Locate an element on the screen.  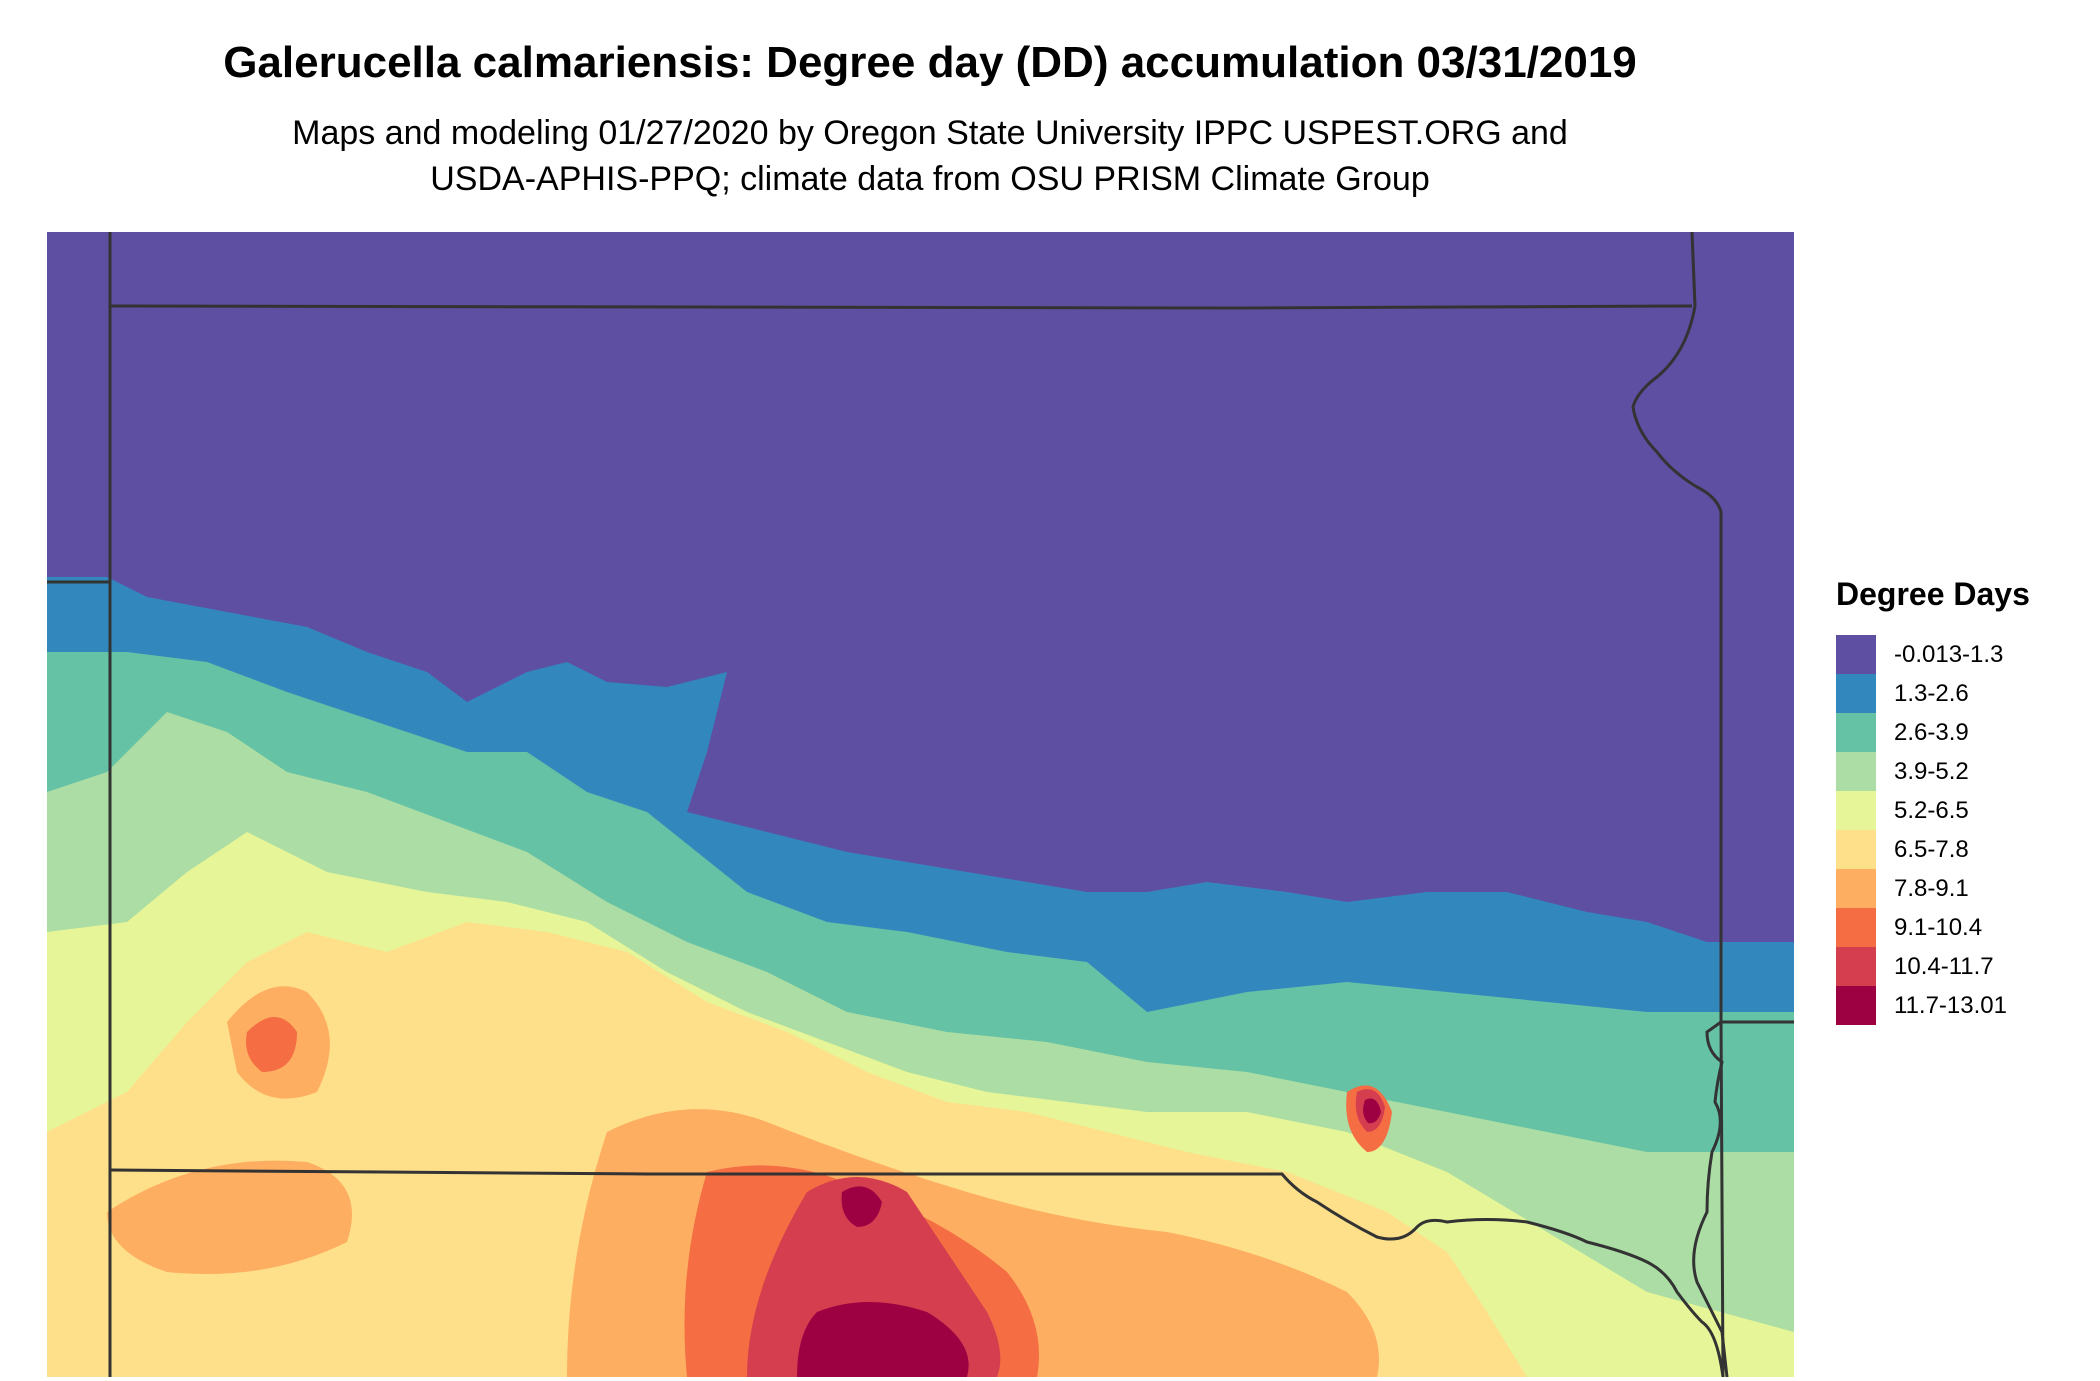
legend-label: 6.5-7.8 is located at coordinates (1931, 849).